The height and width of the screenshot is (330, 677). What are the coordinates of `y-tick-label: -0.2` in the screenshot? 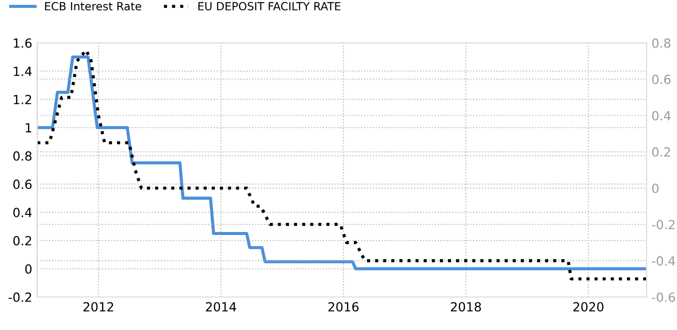 It's located at (20, 297).